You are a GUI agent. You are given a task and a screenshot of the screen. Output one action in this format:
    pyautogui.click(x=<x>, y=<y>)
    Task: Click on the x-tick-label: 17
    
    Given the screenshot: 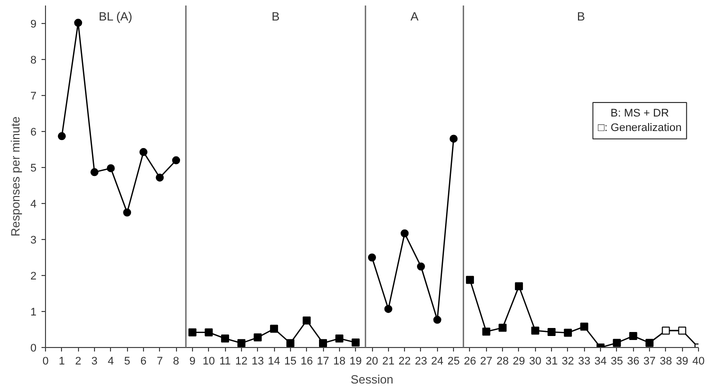 What is the action you would take?
    pyautogui.click(x=323, y=362)
    